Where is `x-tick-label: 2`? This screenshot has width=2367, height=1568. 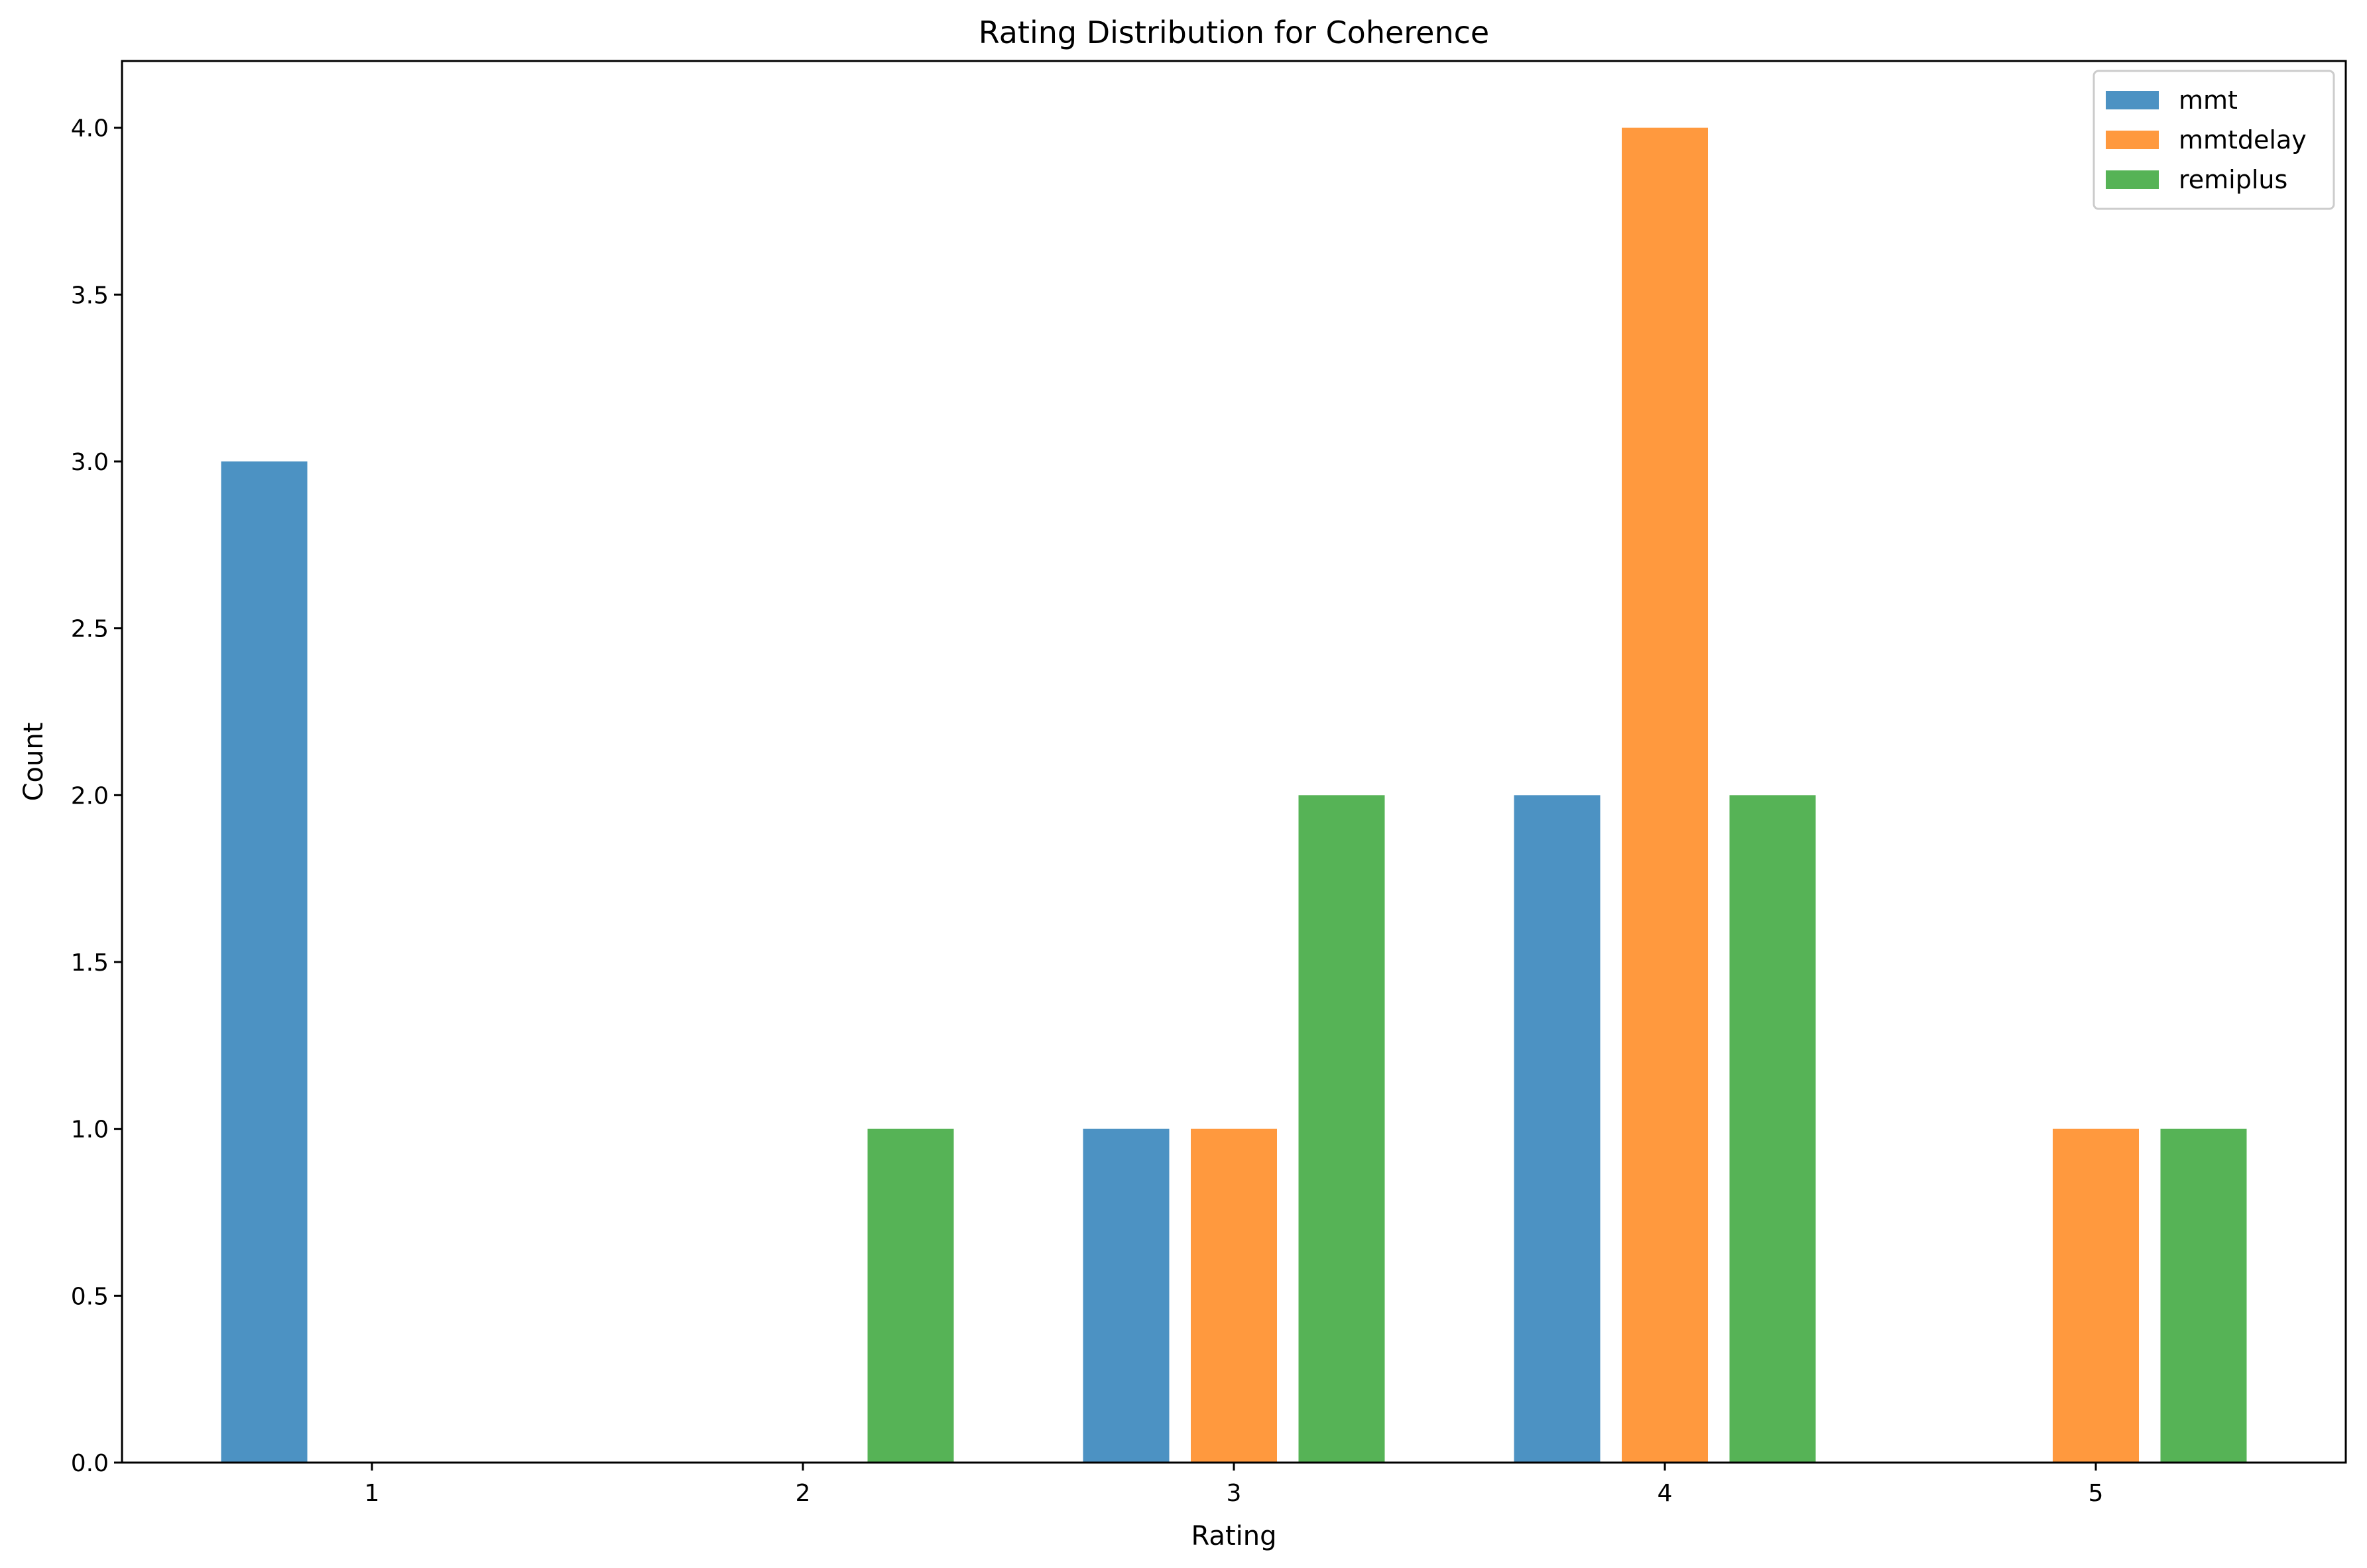
x-tick-label: 2 is located at coordinates (803, 1493).